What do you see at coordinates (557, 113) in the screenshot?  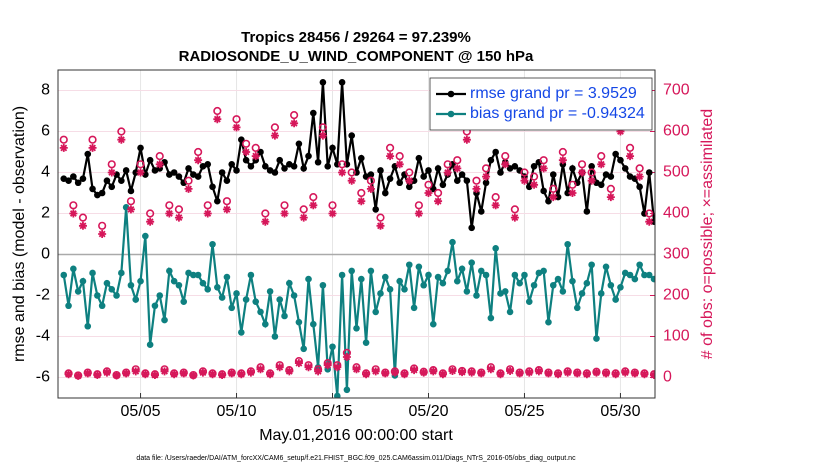 I see `legend-label: bias grand pr = -0.94324` at bounding box center [557, 113].